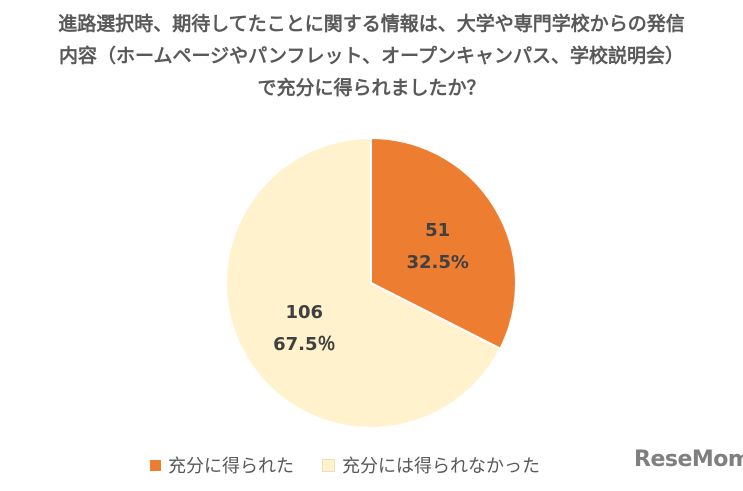 The width and height of the screenshot is (743, 491). I want to click on legend-label-received: 充分に得られた, so click(231, 466).